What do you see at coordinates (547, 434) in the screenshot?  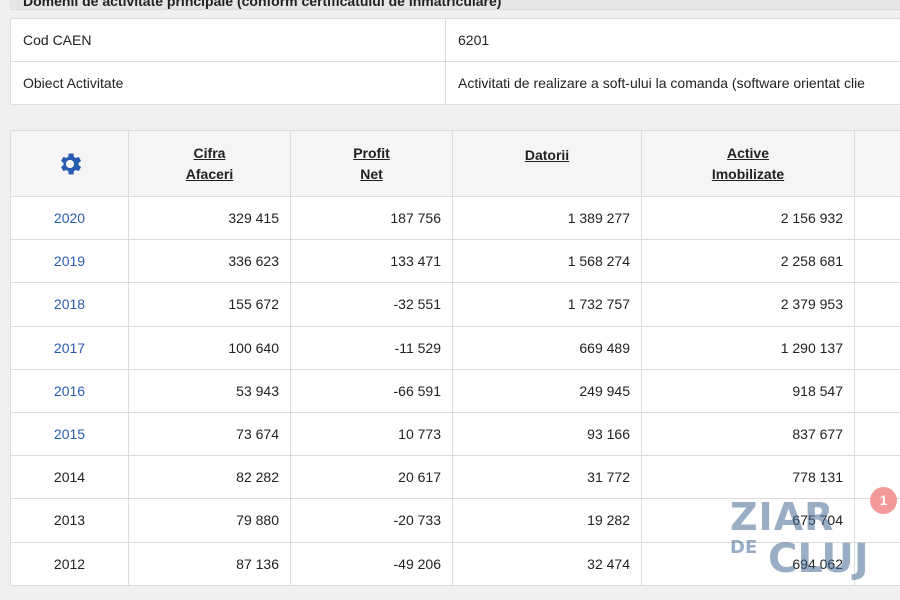 I see `datorii-cell: 93 166` at bounding box center [547, 434].